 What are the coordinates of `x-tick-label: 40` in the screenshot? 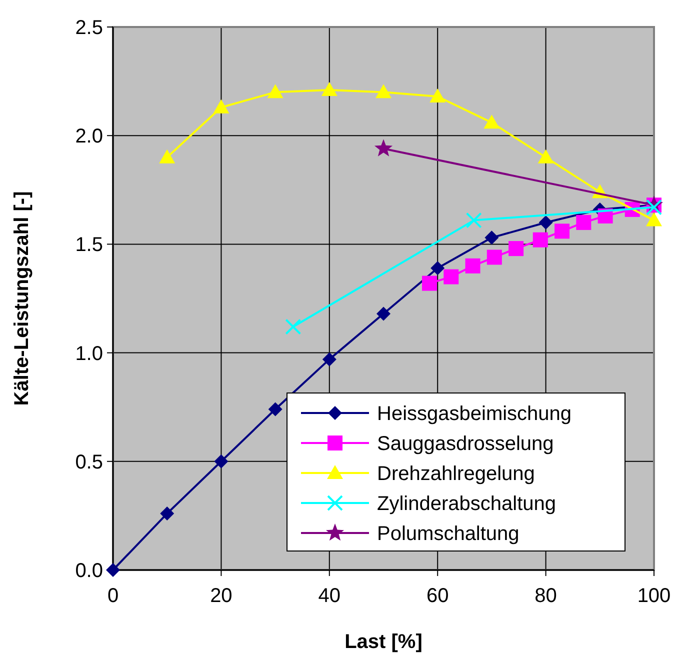 It's located at (329, 596).